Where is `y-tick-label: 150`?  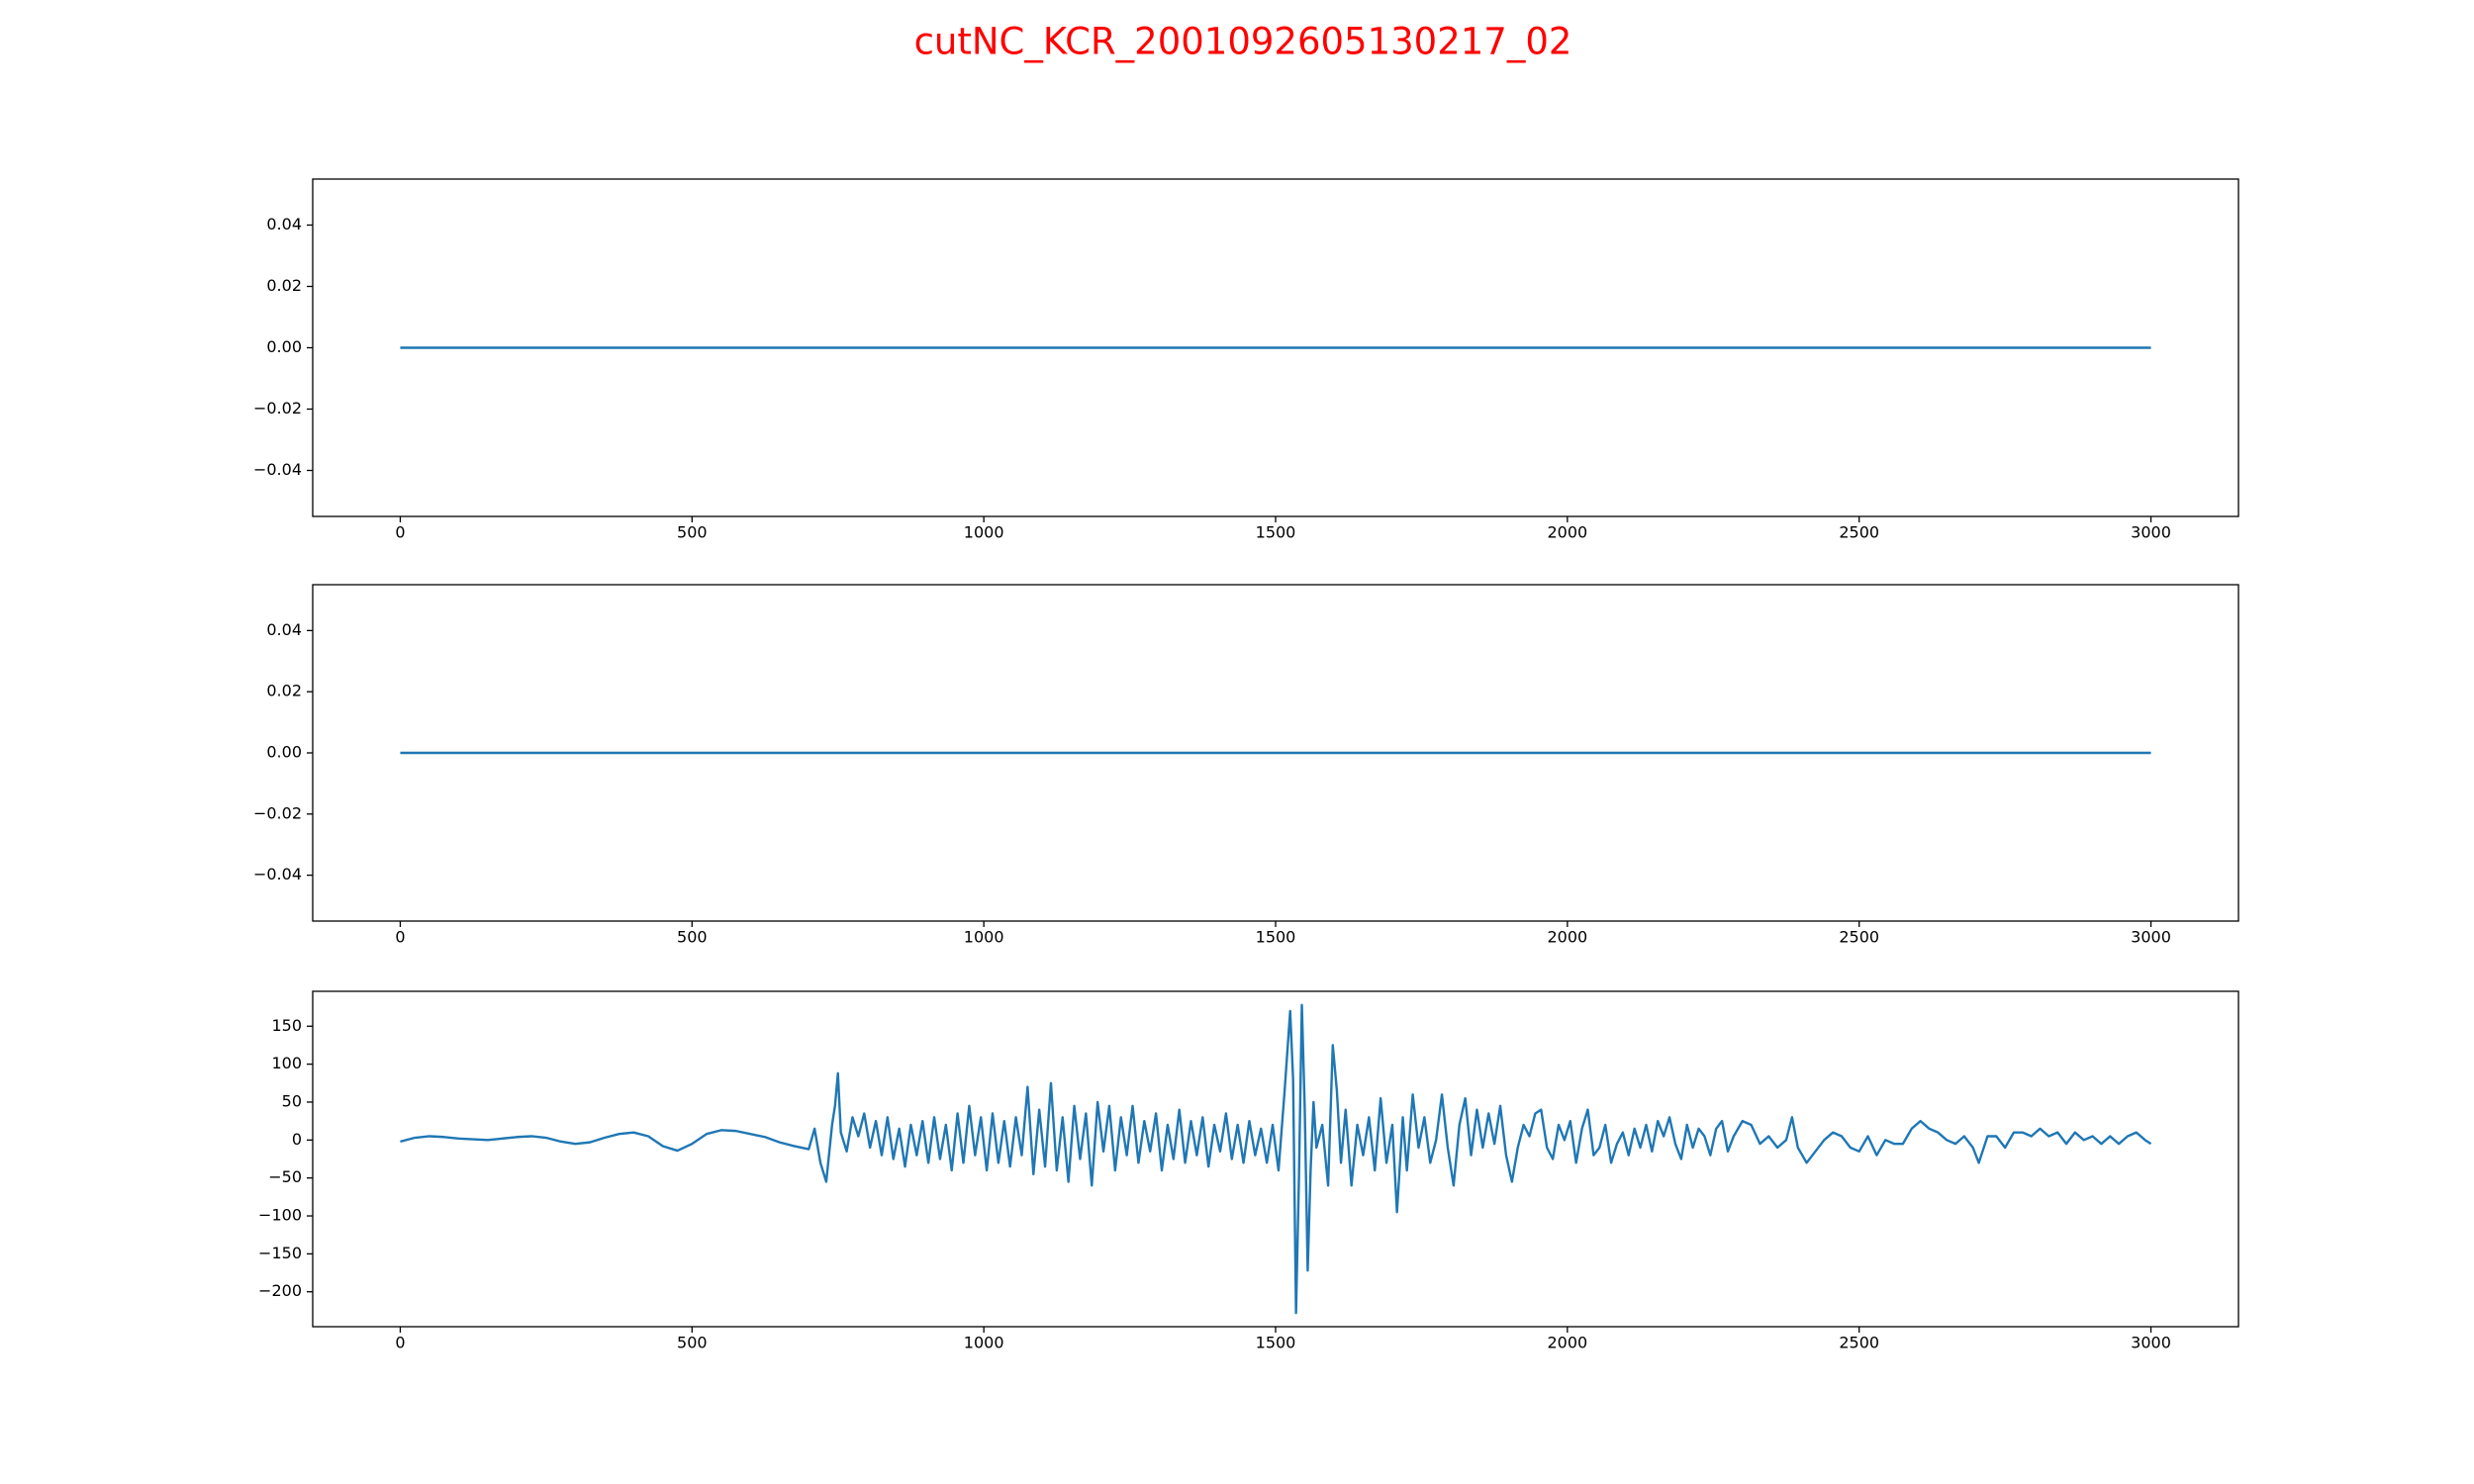 y-tick-label: 150 is located at coordinates (287, 1025).